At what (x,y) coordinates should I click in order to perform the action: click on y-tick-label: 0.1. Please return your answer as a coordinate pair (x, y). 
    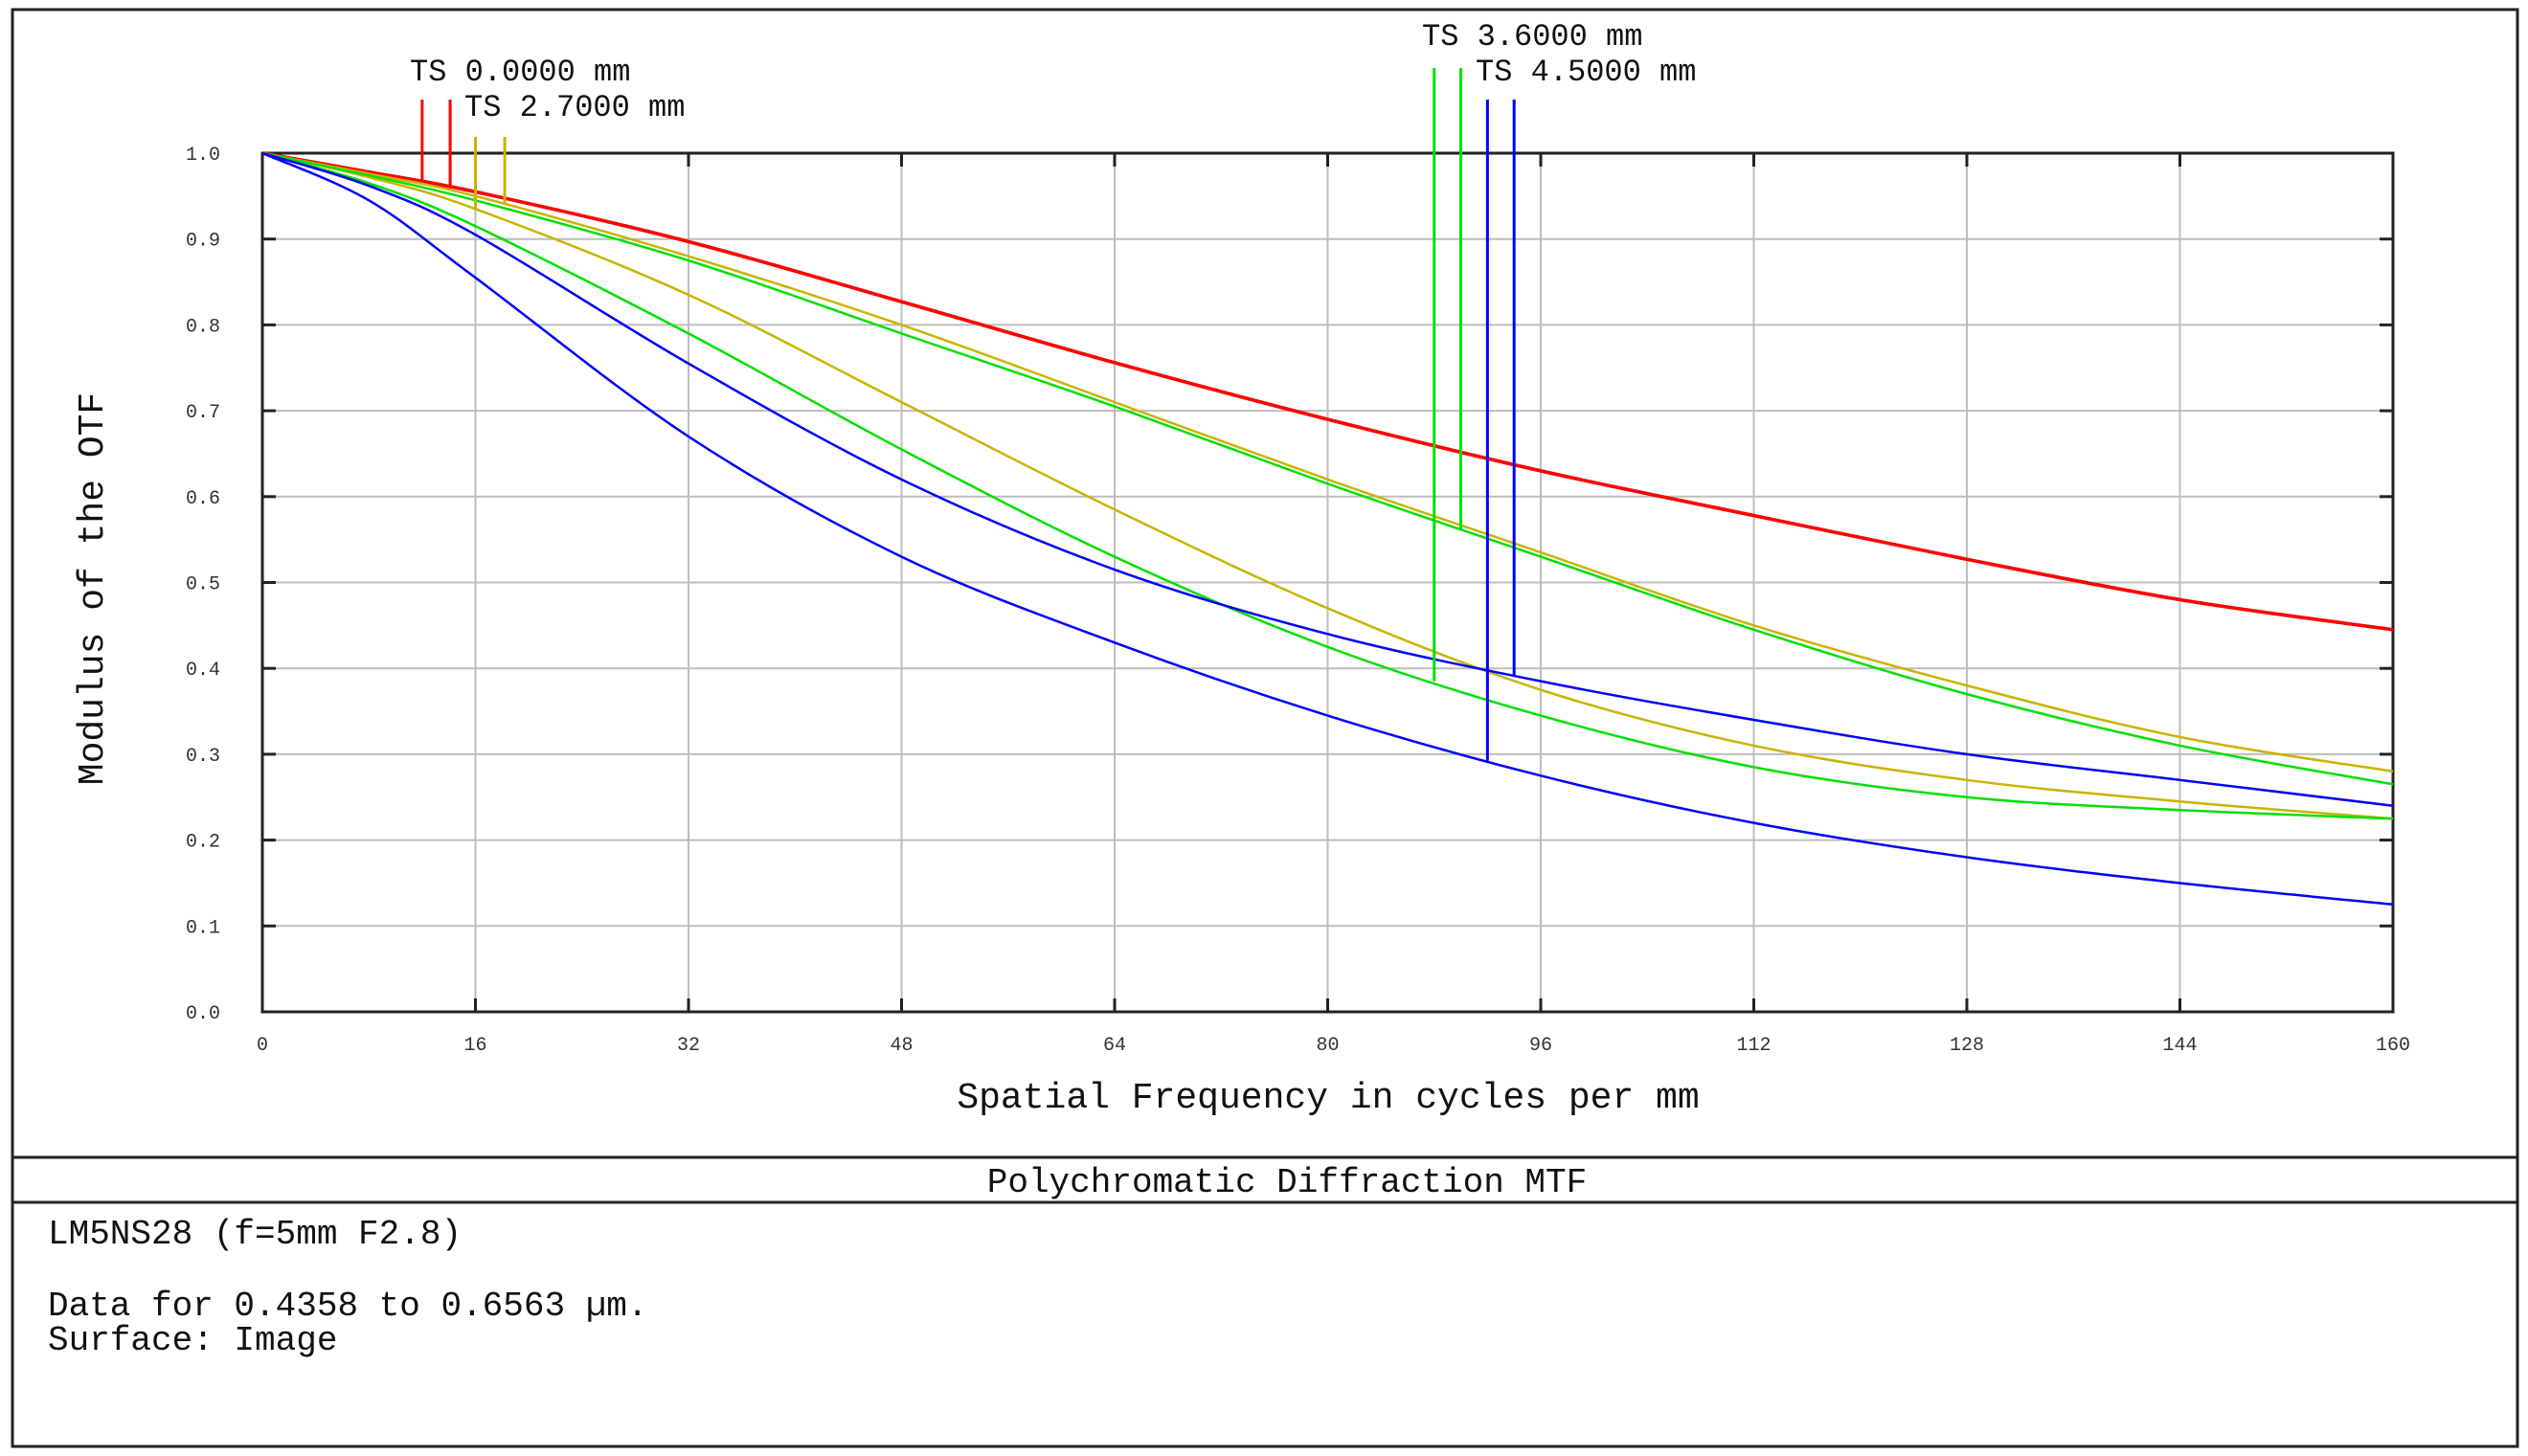
    Looking at the image, I should click on (203, 928).